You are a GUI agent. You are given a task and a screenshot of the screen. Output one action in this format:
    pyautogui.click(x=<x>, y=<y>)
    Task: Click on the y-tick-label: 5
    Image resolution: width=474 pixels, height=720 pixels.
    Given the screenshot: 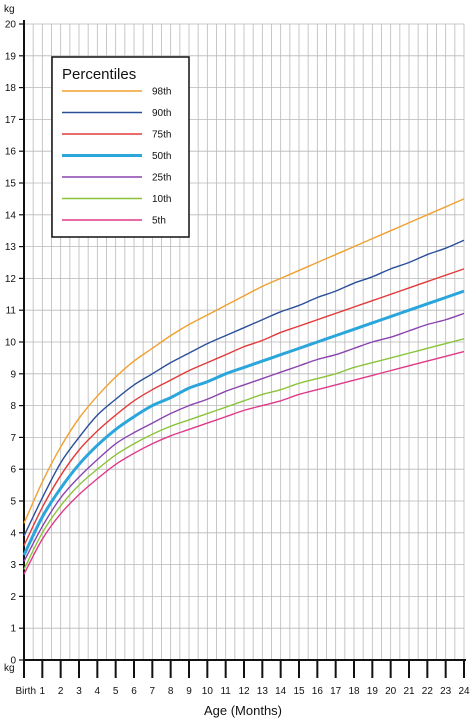 What is the action you would take?
    pyautogui.click(x=13, y=502)
    